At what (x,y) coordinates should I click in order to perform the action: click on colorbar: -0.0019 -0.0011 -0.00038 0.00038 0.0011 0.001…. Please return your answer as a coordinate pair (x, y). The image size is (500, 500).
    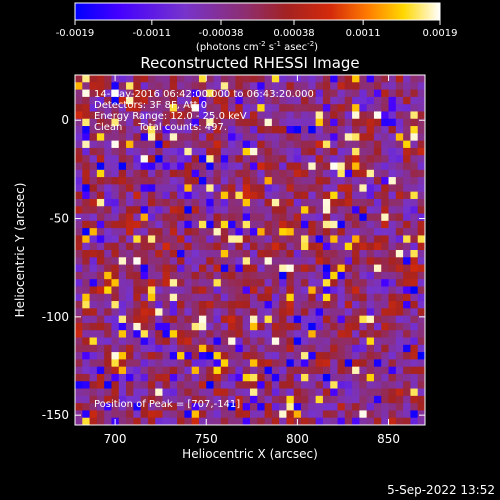
    Looking at the image, I should click on (257, 27).